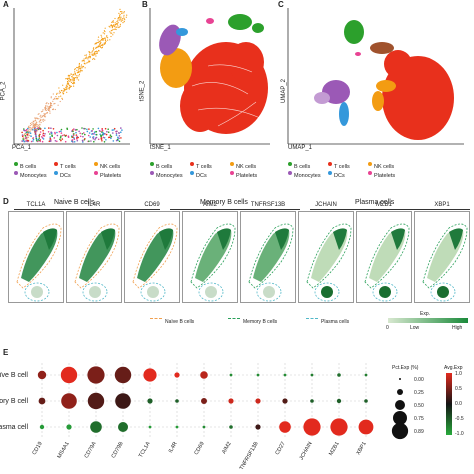  I want to click on colorbar-min: 0, so click(387, 328).